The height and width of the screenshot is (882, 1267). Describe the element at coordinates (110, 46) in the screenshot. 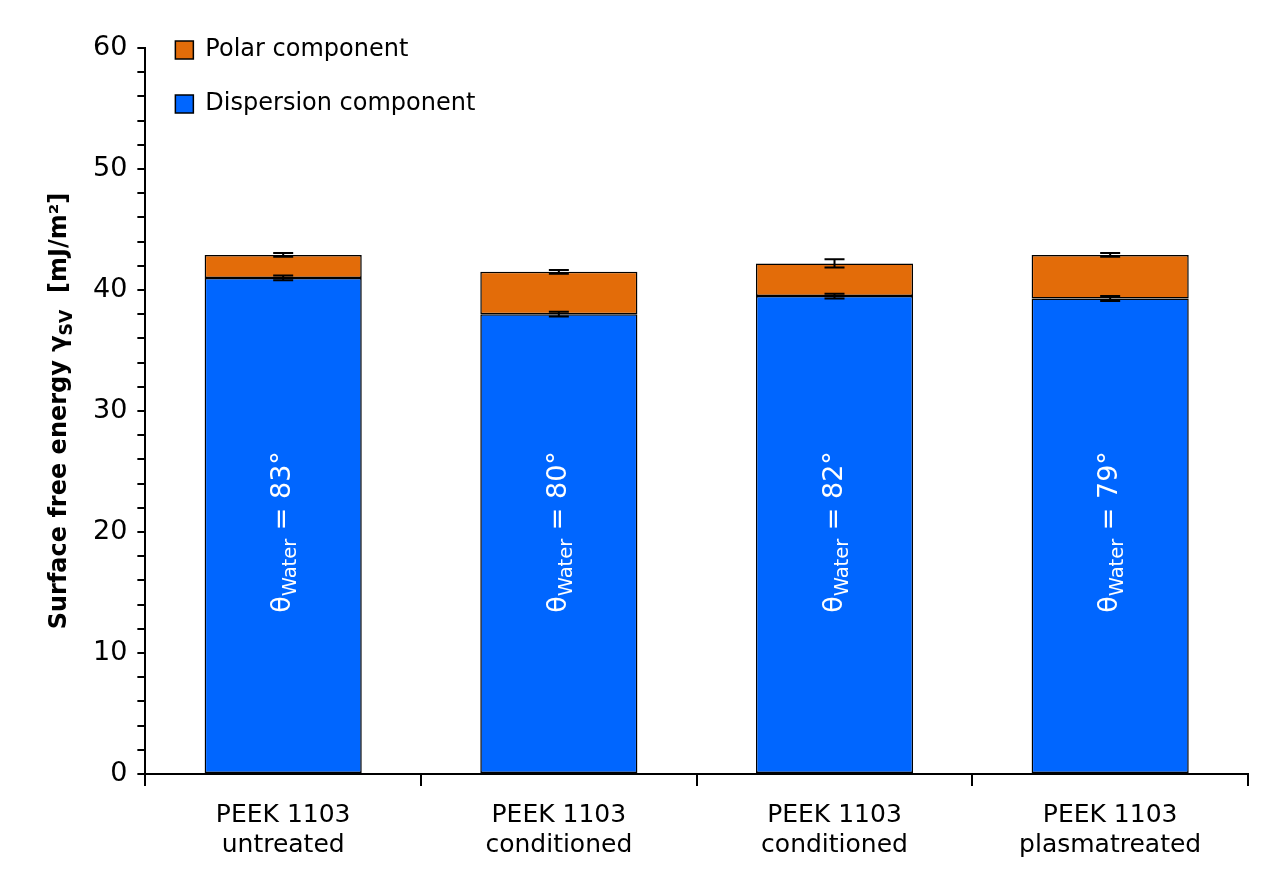

I see `y-tick-label: 60` at that location.